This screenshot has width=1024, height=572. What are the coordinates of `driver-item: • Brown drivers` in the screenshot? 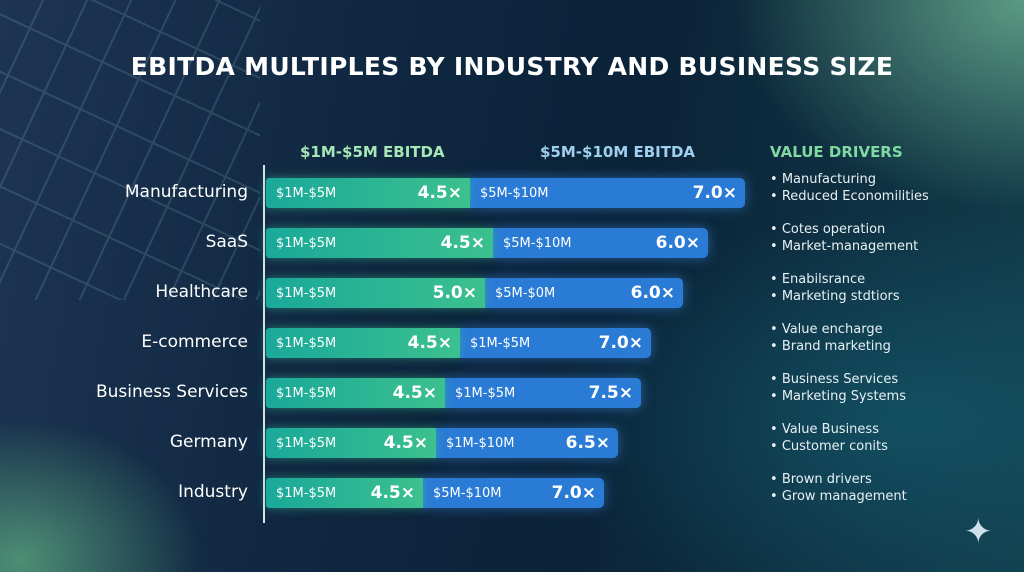 It's located at (821, 479).